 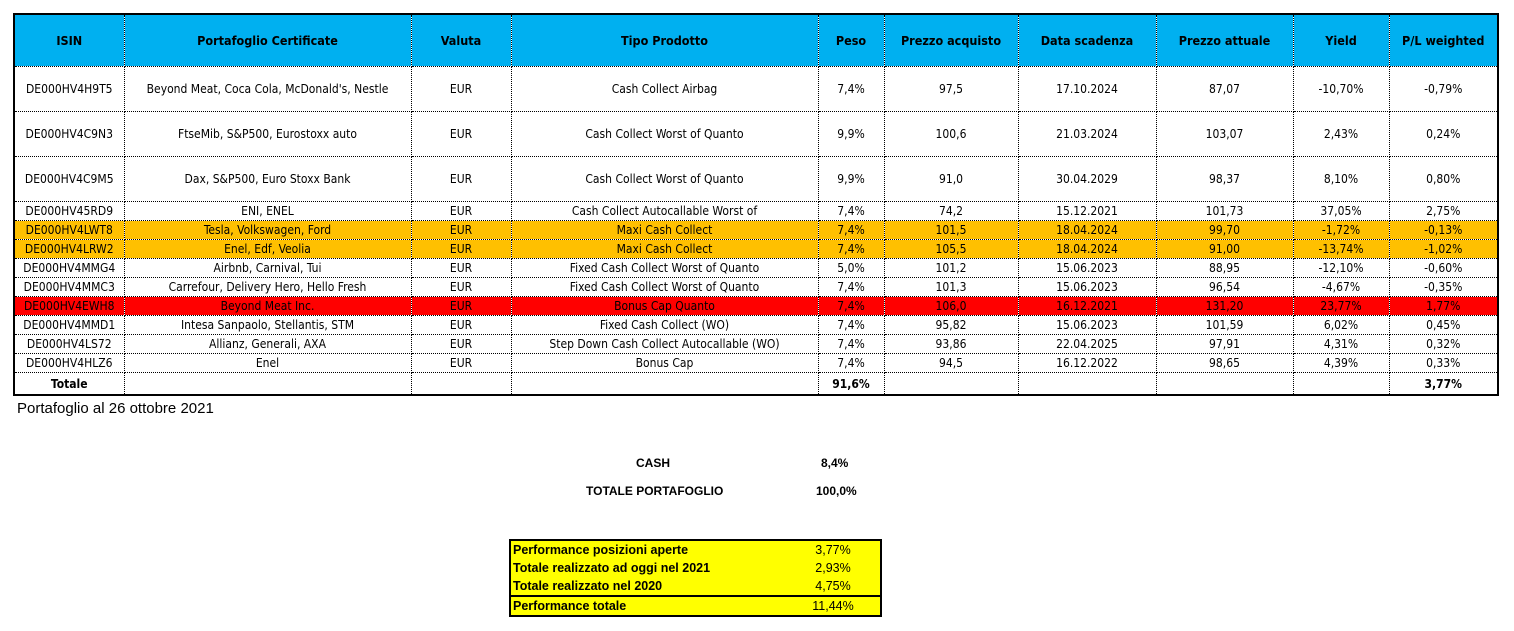 I want to click on column-header-weight: Peso, so click(x=851, y=40).